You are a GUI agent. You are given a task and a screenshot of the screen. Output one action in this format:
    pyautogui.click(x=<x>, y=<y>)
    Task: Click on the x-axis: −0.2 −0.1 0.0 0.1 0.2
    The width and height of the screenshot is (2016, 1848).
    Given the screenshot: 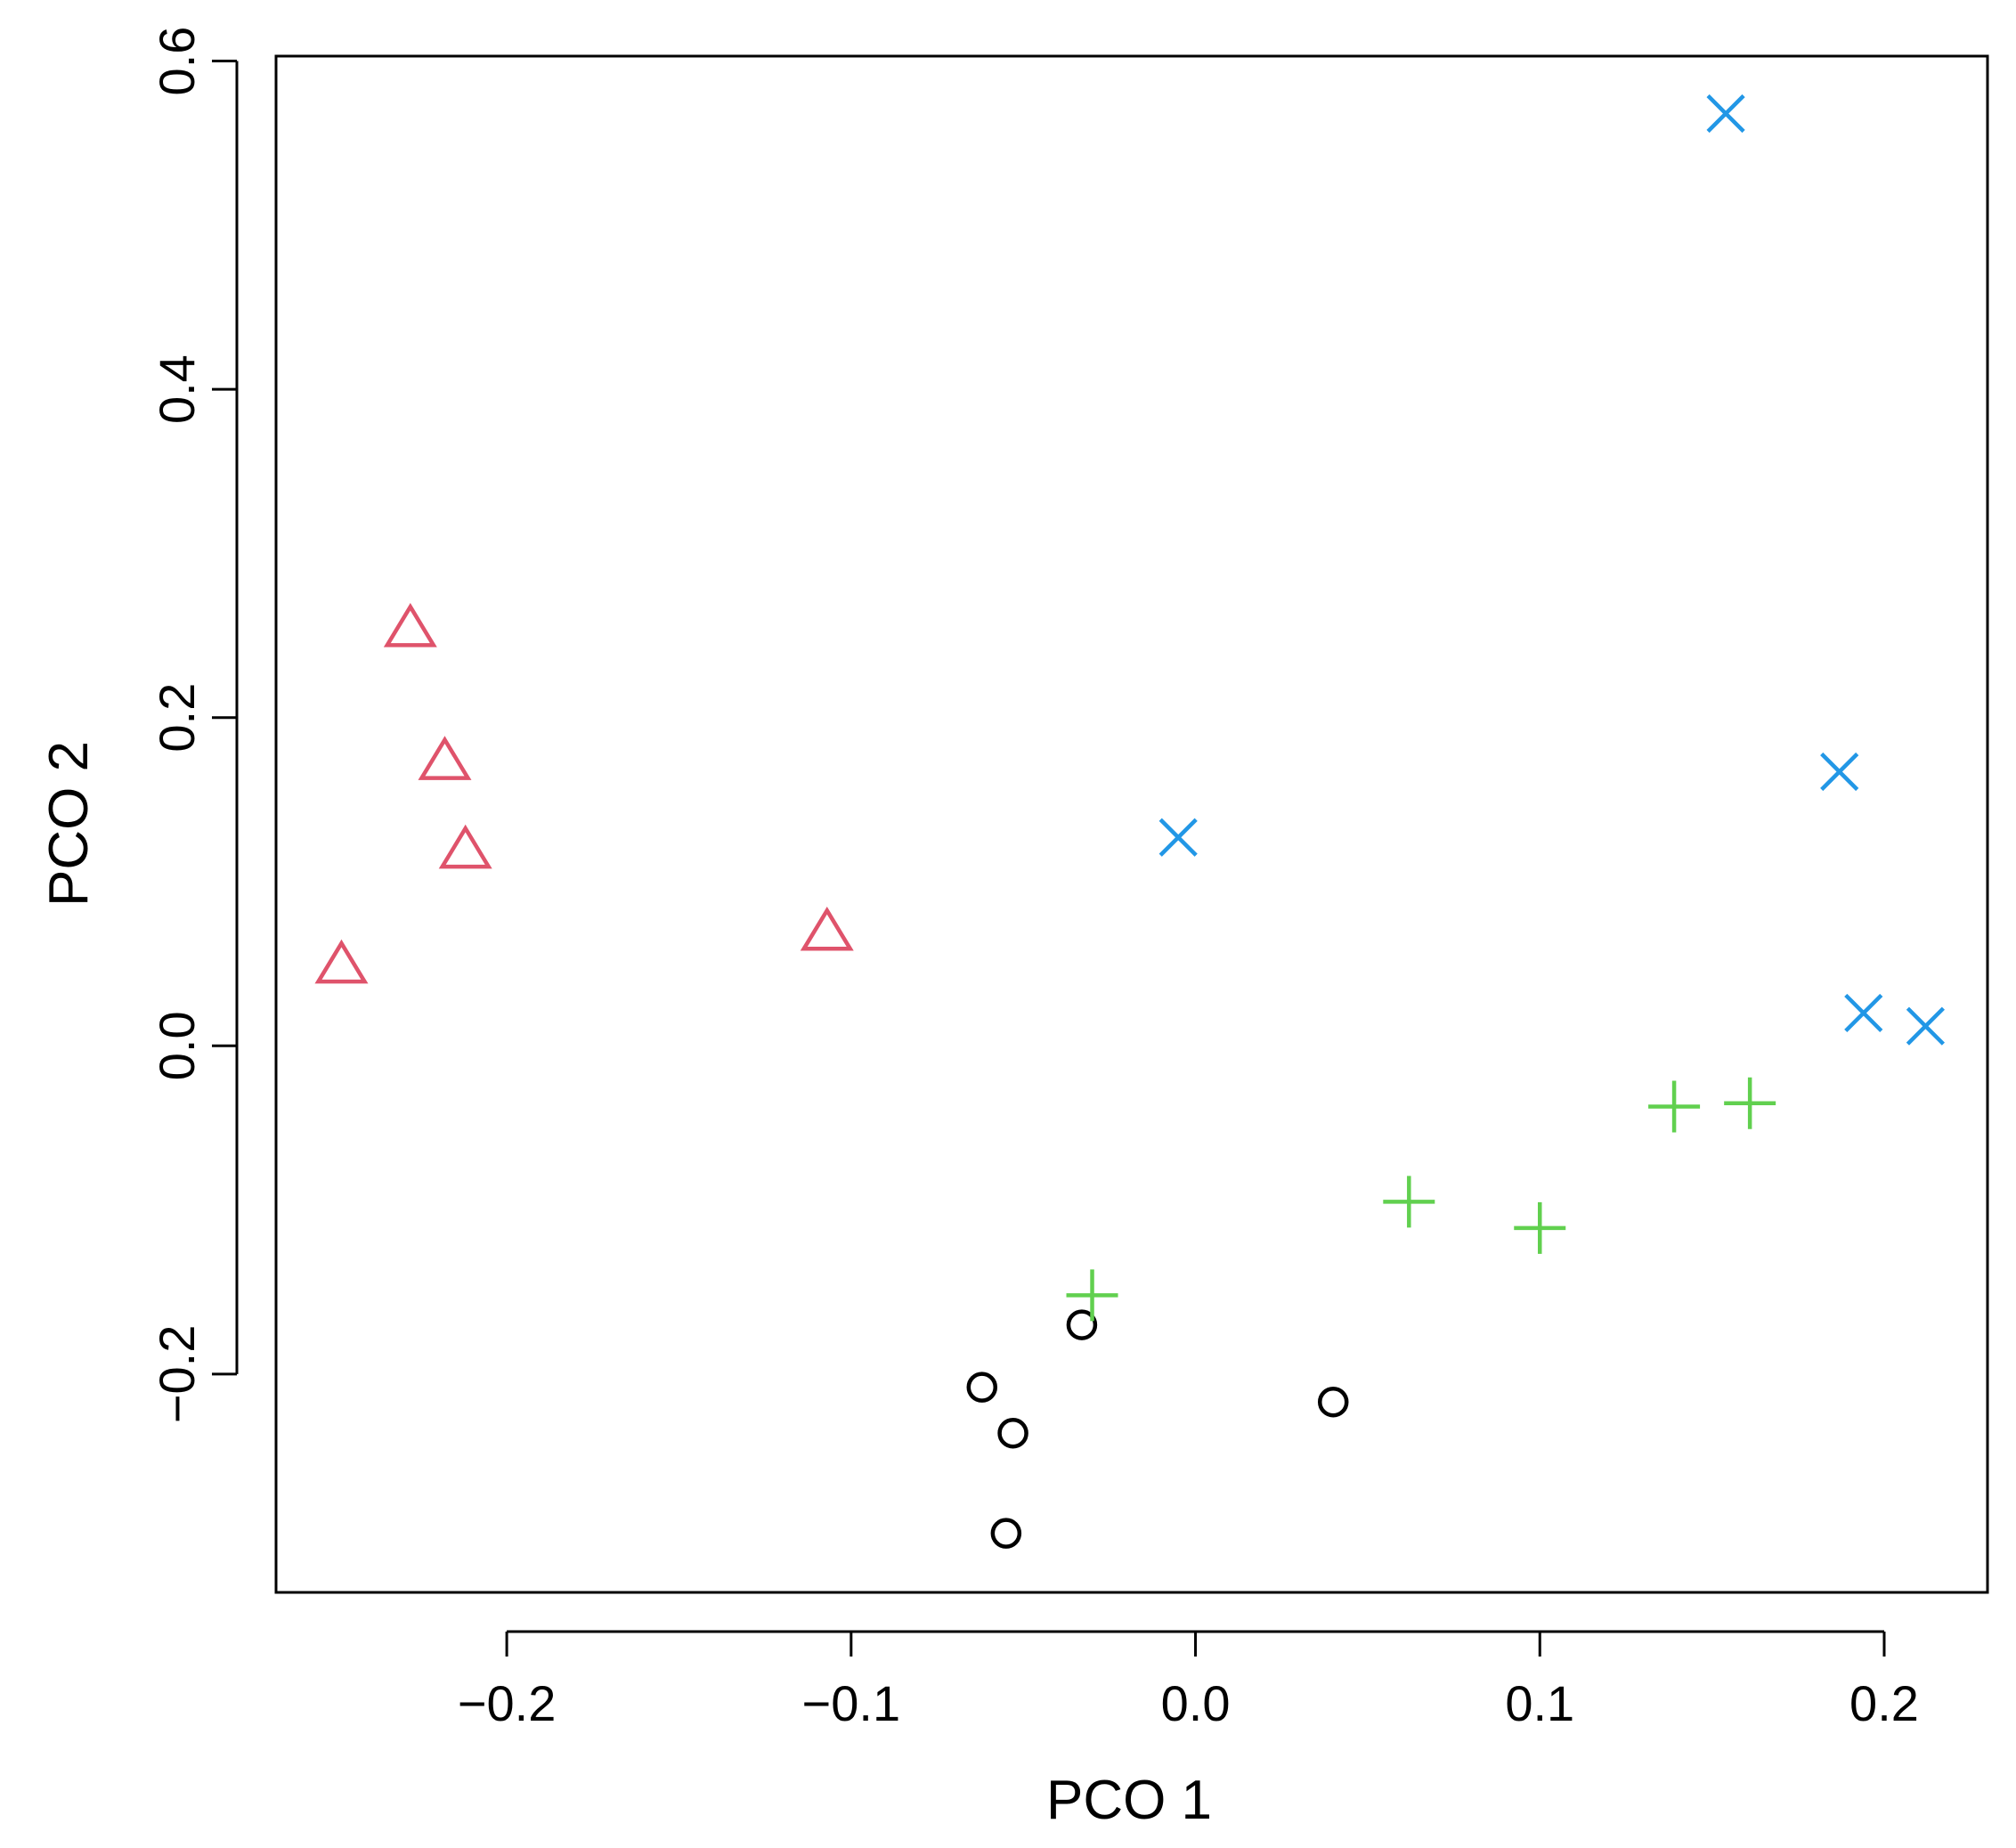 What is the action you would take?
    pyautogui.click(x=1188, y=1680)
    